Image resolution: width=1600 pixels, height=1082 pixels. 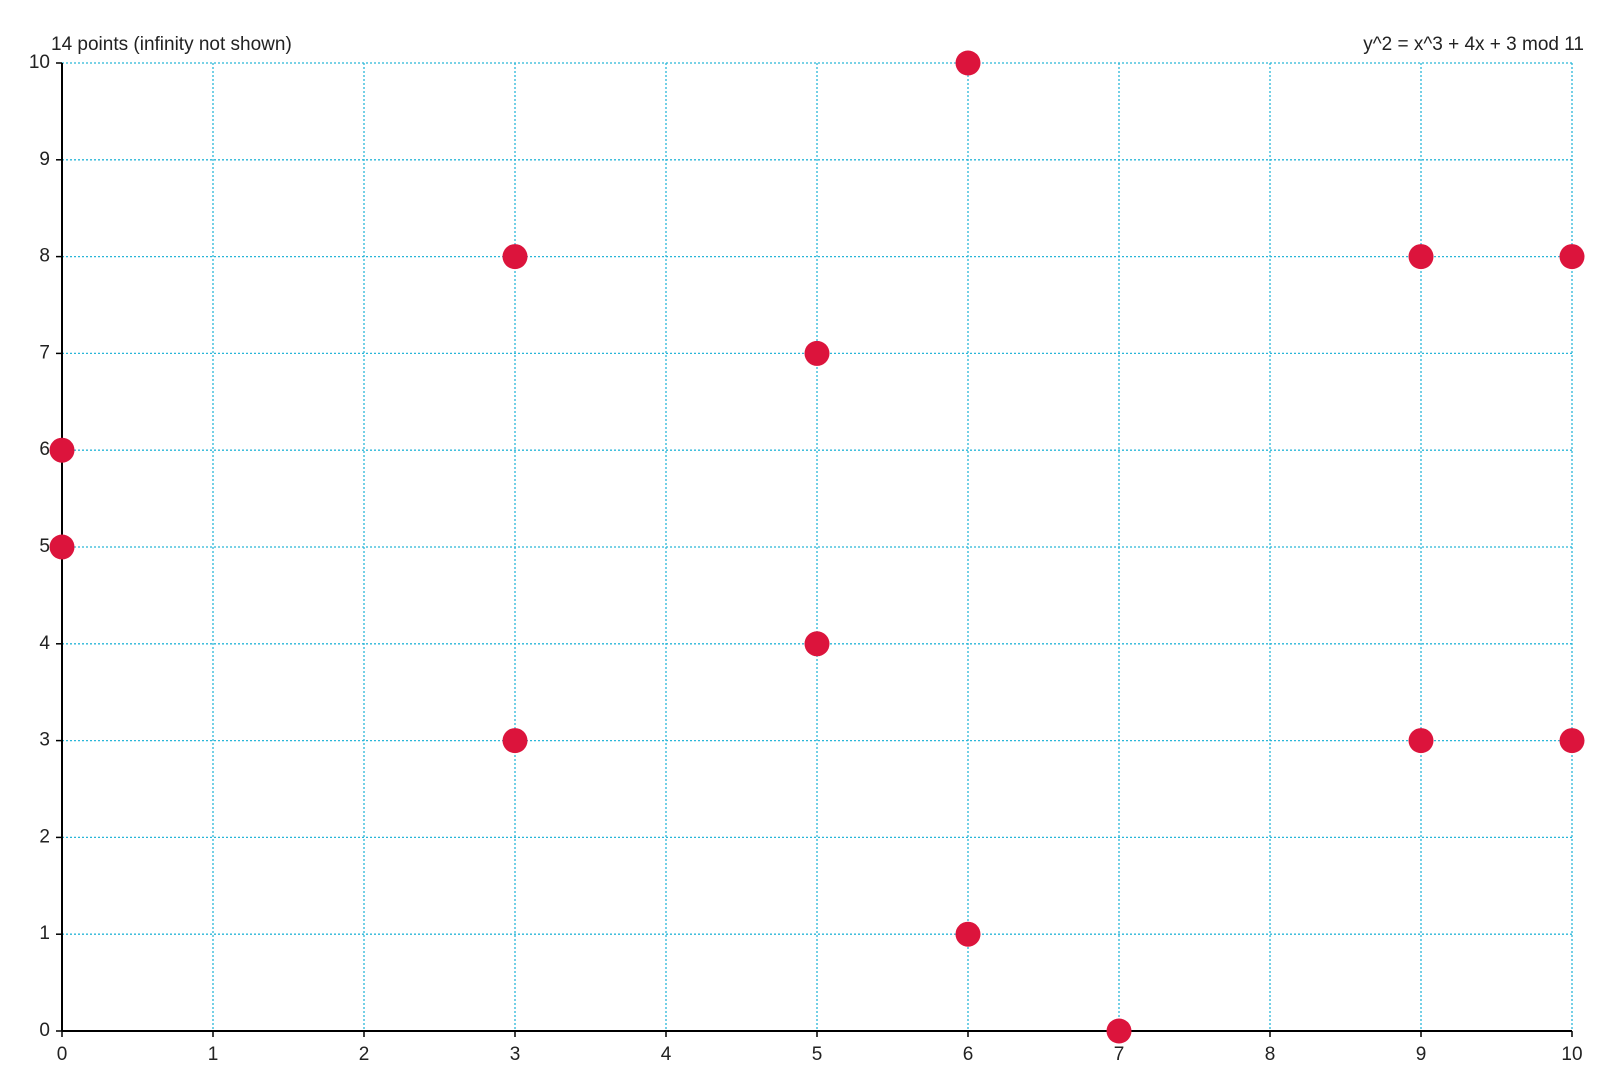 I want to click on x-tick-label: 6, so click(x=968, y=1054).